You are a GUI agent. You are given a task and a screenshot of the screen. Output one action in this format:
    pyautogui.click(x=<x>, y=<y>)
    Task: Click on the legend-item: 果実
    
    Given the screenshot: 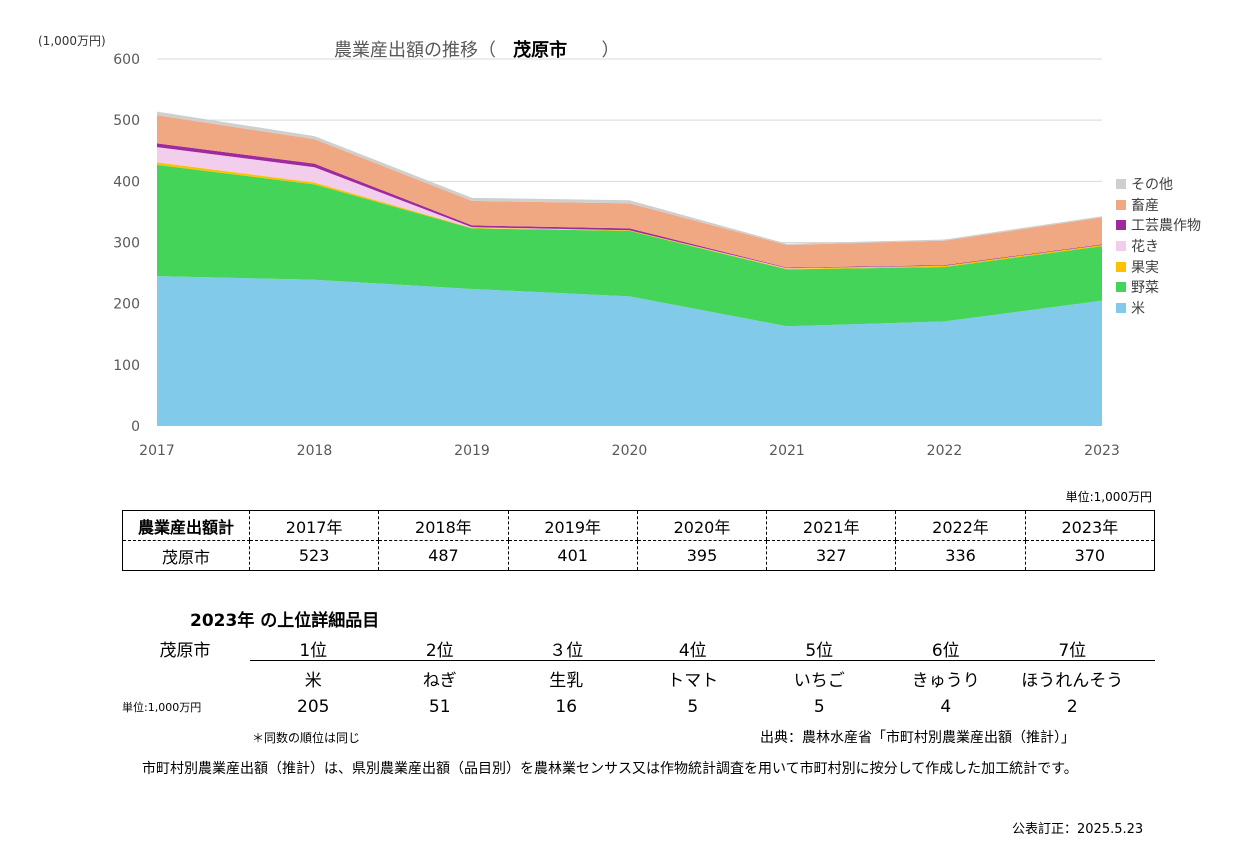 What is the action you would take?
    pyautogui.click(x=1158, y=266)
    